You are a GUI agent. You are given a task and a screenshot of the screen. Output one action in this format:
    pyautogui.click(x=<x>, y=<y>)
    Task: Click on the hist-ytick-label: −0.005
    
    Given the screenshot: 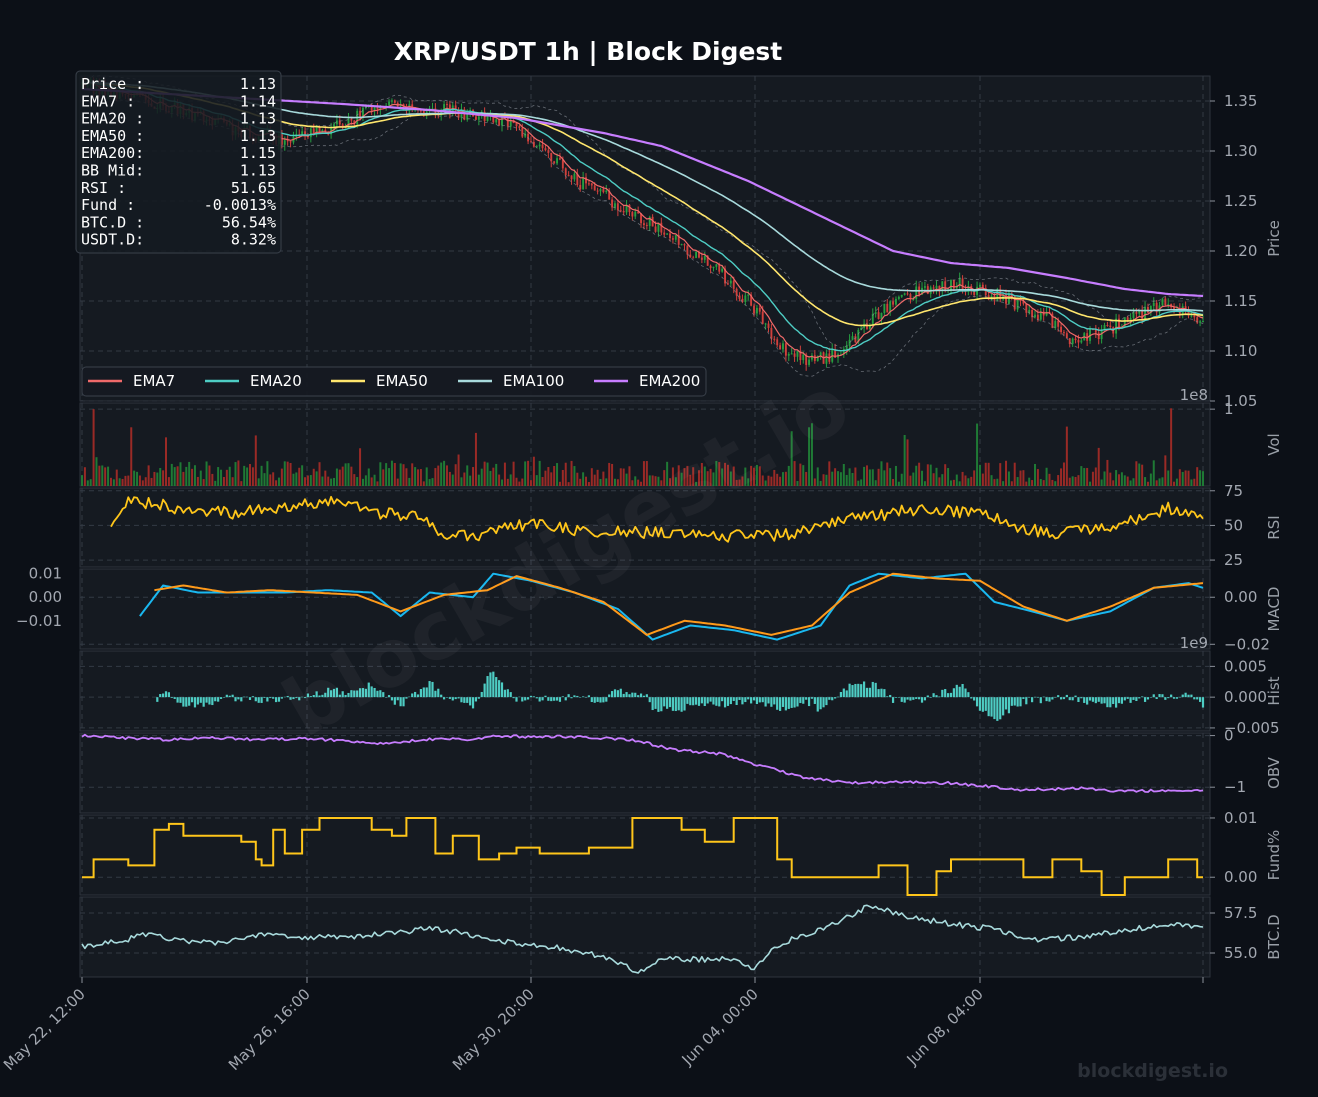 What is the action you would take?
    pyautogui.click(x=1252, y=728)
    